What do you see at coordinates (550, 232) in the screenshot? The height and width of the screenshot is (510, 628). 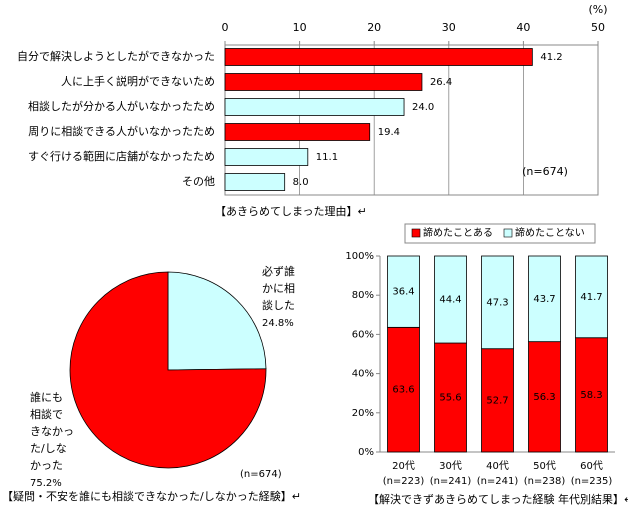 I see `legend-label: 諦めたことない` at bounding box center [550, 232].